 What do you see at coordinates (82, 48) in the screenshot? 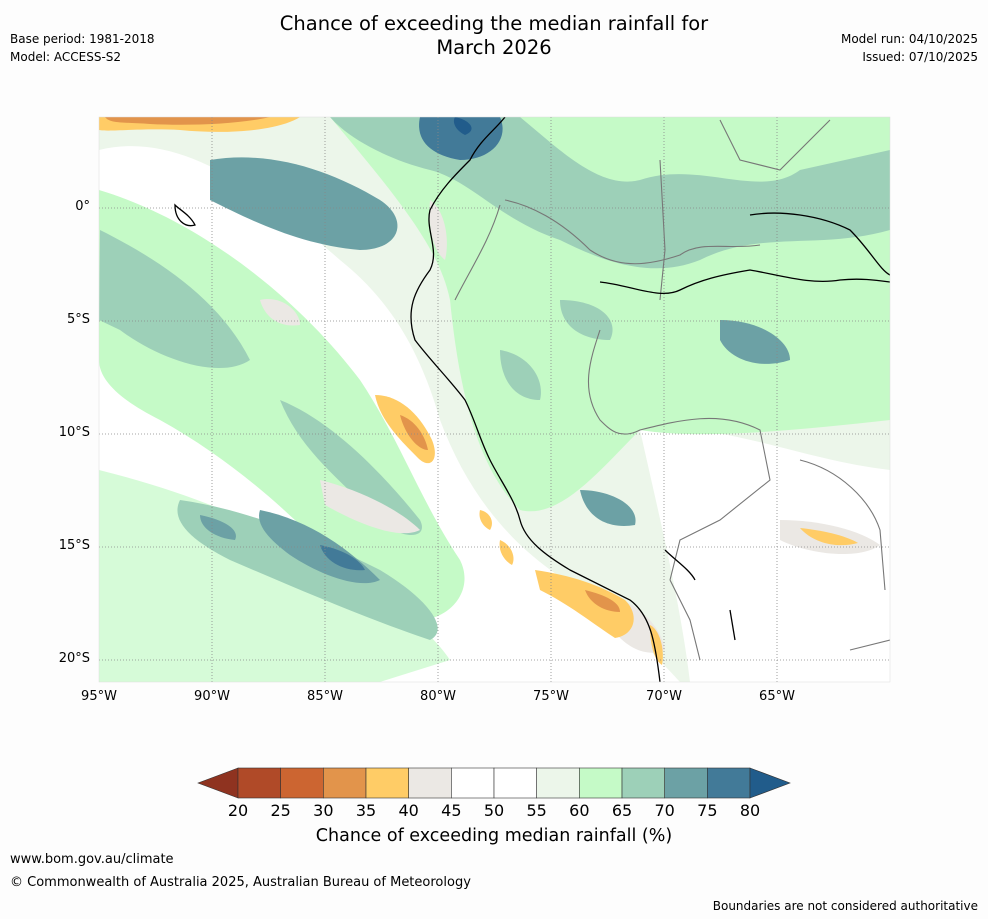
I see `meta-left: Base period: 1981-2018 Model: ACCESS-S2` at bounding box center [82, 48].